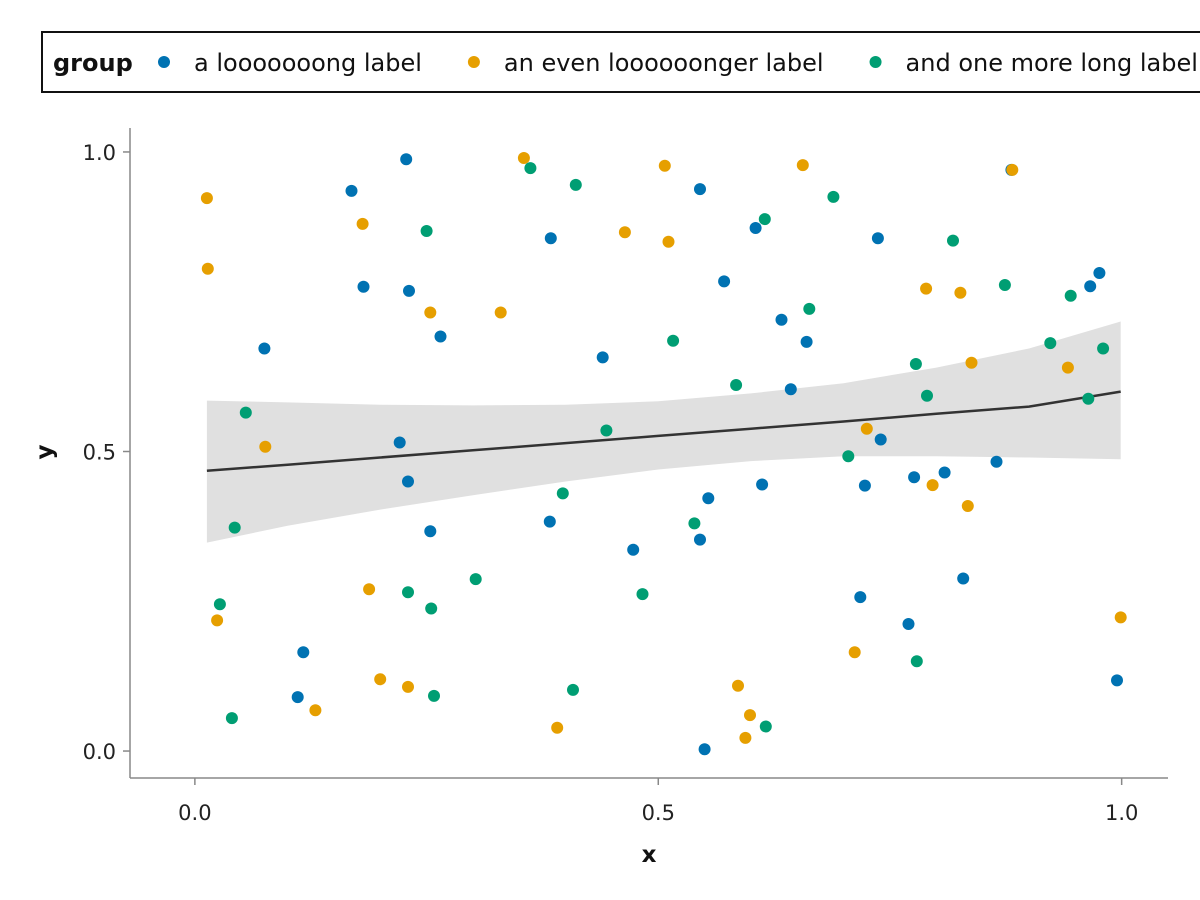  What do you see at coordinates (99, 453) in the screenshot?
I see `y-tick-label: 0.5` at bounding box center [99, 453].